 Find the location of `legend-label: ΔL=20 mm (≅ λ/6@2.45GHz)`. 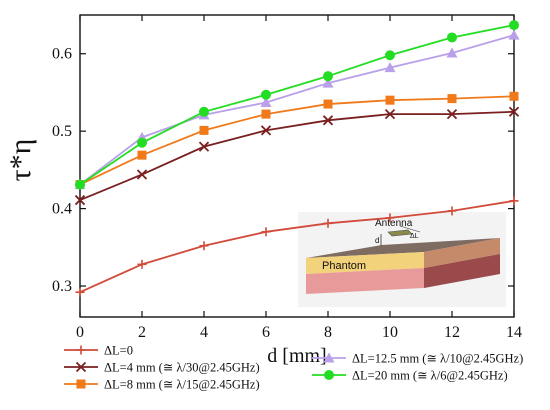

legend-label: ΔL=20 mm (≅ λ/6@2.45GHz) is located at coordinates (430, 376).